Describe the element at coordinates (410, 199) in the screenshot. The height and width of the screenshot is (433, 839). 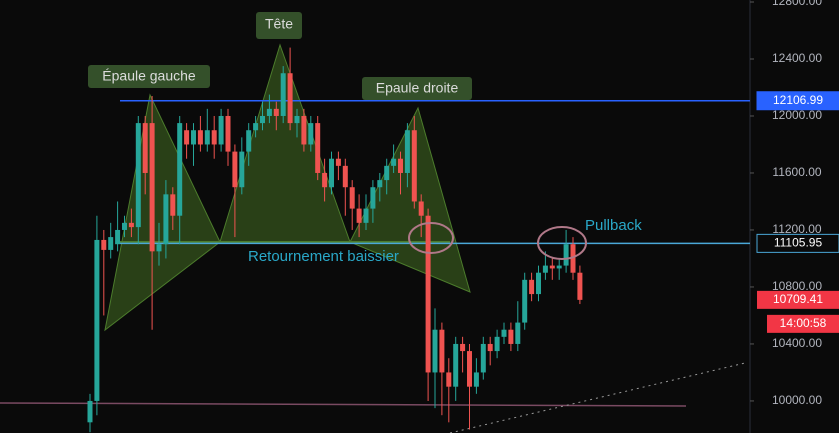
I see `right-shoulder-shape` at that location.